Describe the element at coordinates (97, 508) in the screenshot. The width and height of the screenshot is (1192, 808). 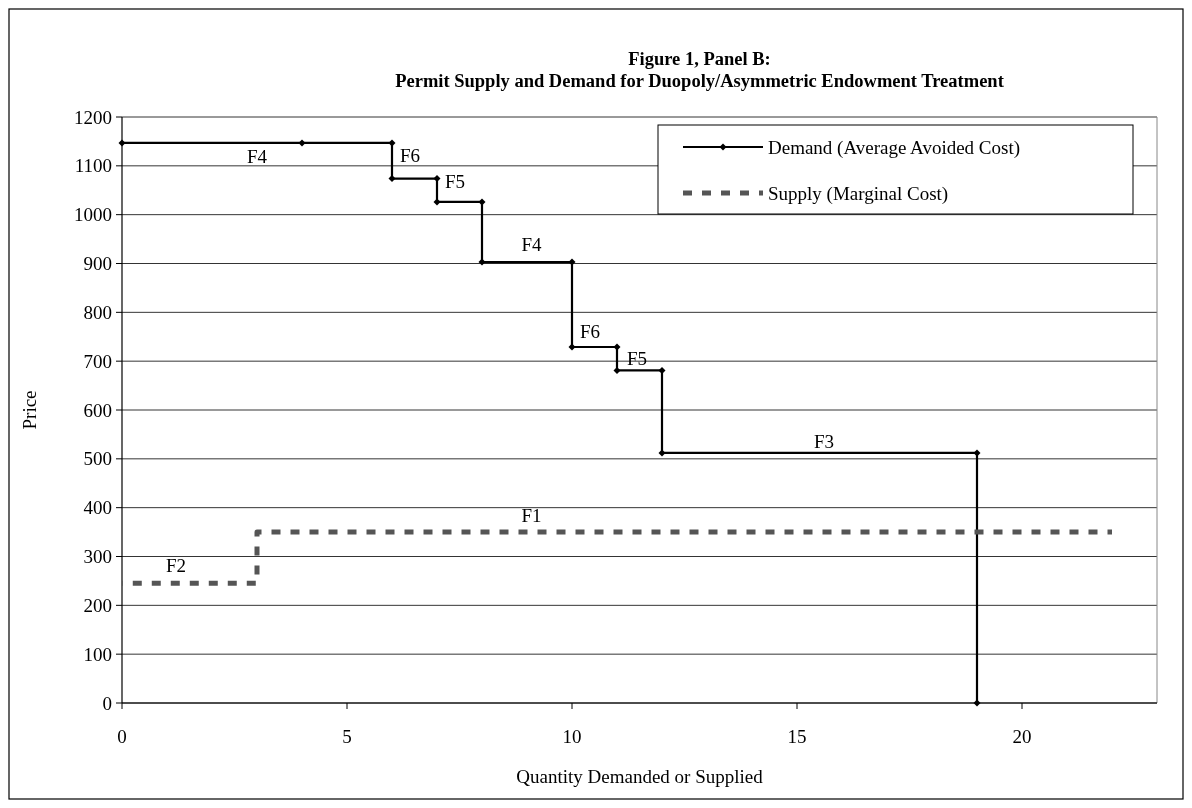
I see `y-tick-label: 400` at that location.